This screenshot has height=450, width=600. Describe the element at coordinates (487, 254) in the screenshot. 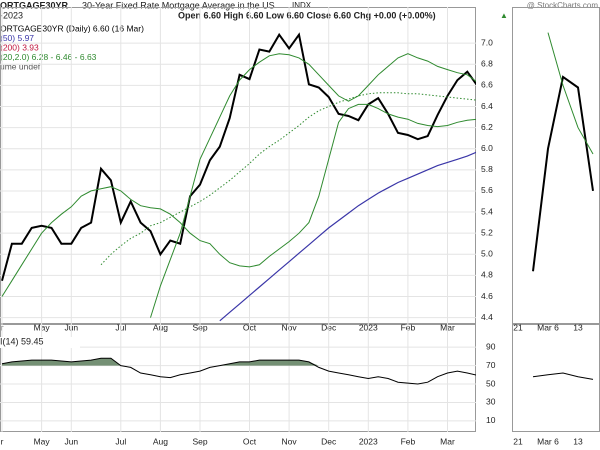

I see `y-tick-label: 5.0` at that location.